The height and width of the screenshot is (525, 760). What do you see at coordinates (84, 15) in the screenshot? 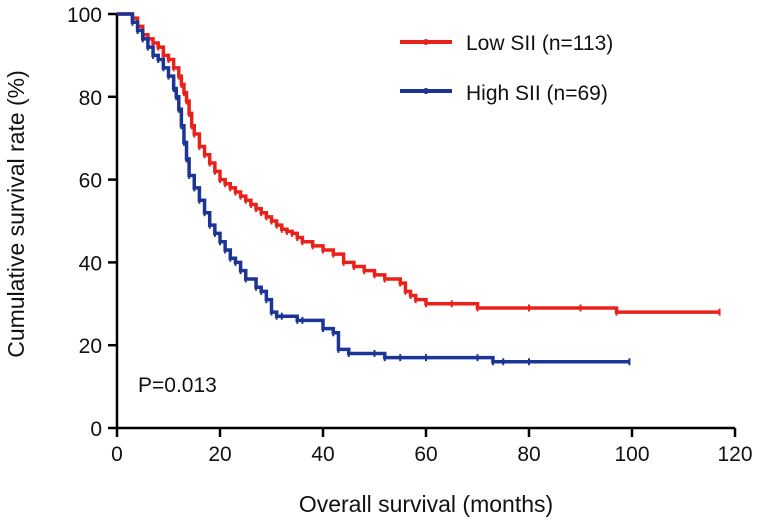
I see `y-tick-label: 100` at bounding box center [84, 15].